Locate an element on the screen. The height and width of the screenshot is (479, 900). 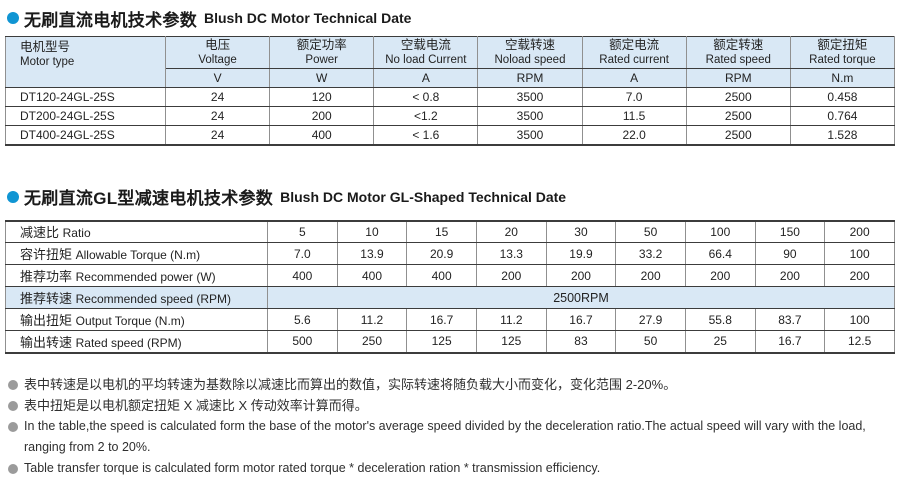
spec-value-cell: 33.2 is located at coordinates (650, 253).